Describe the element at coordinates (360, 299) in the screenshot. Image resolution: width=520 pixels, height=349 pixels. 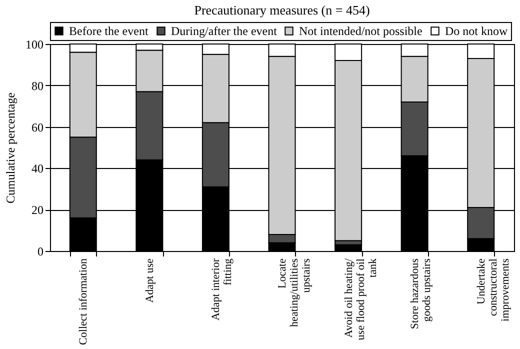
I see `x-tick-label: Avoid oil heating/ use flood proof oil tank` at that location.